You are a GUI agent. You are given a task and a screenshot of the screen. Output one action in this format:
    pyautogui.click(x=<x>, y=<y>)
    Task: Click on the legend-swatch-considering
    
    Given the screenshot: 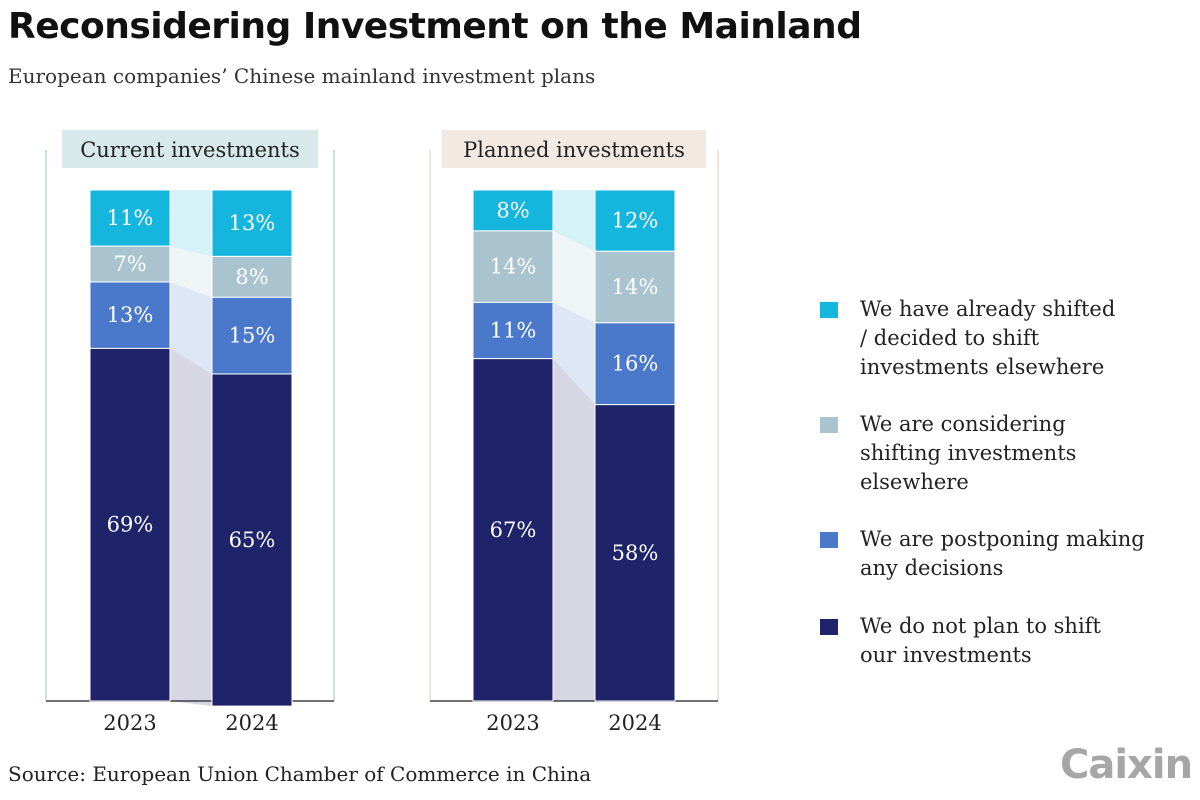 What is the action you would take?
    pyautogui.click(x=829, y=425)
    